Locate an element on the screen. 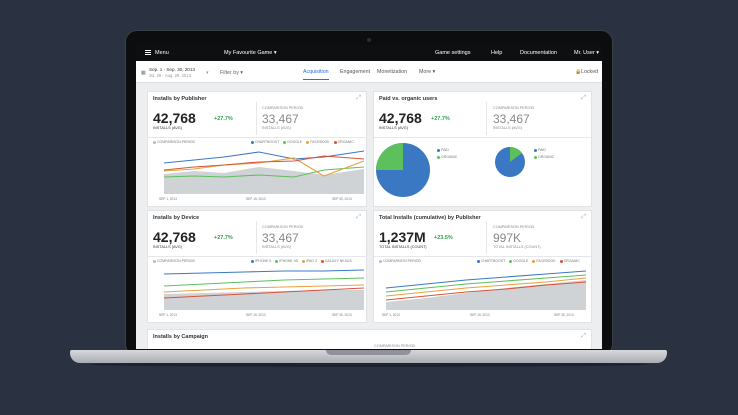 This screenshot has width=738, height=415. tab-monetization: Monetization is located at coordinates (392, 72).